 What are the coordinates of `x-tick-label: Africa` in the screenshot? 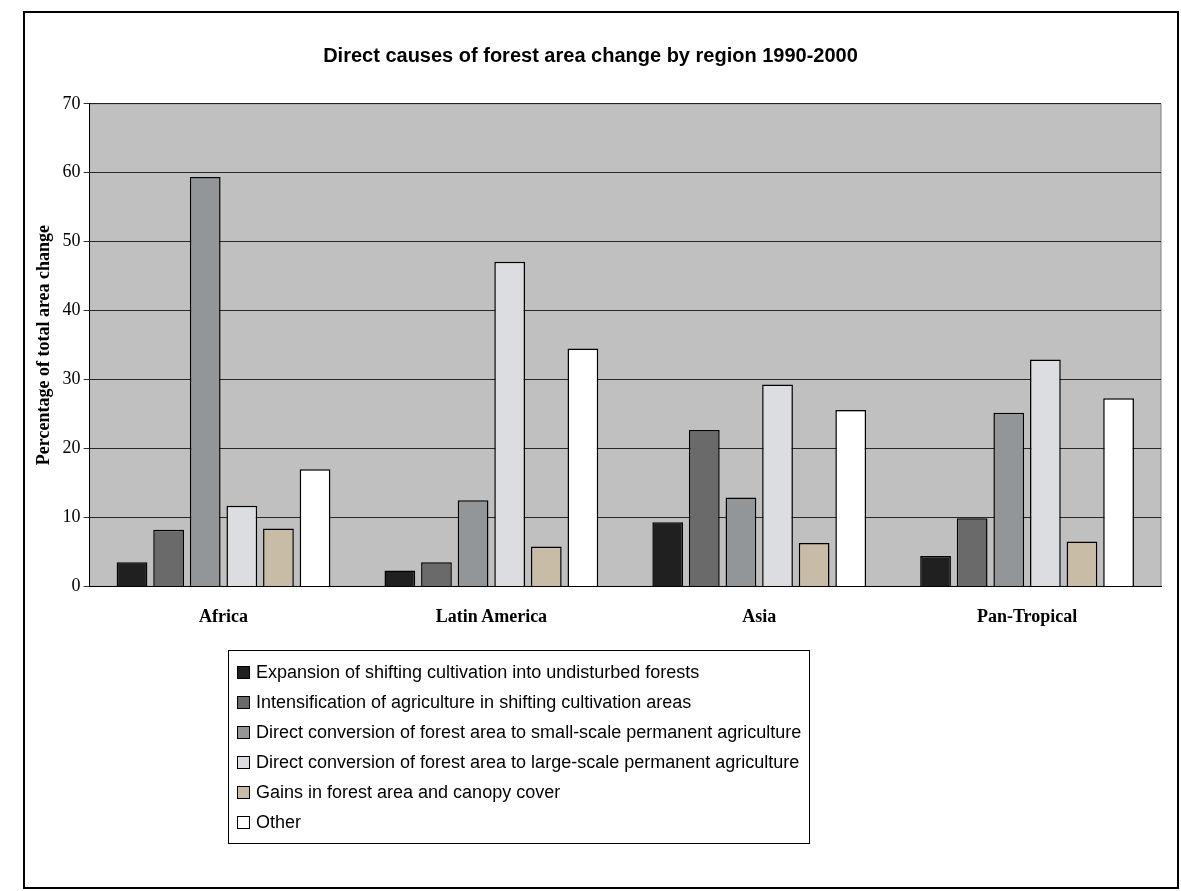 It's located at (224, 615).